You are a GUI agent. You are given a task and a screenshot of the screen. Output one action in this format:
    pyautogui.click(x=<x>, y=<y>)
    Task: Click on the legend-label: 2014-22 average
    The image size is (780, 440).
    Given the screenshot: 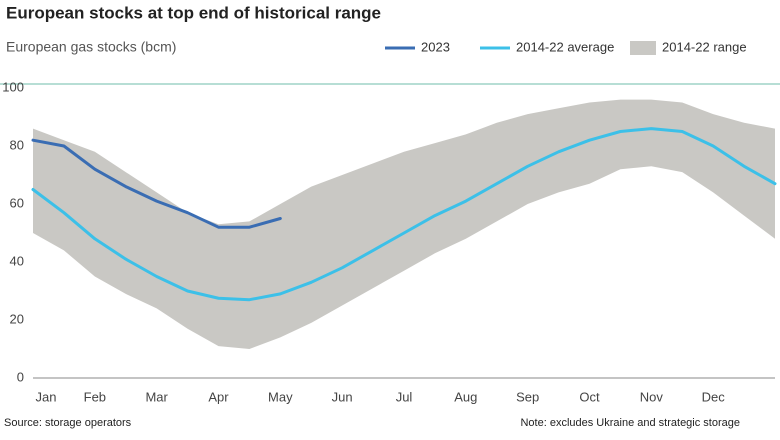 What is the action you would take?
    pyautogui.click(x=565, y=46)
    